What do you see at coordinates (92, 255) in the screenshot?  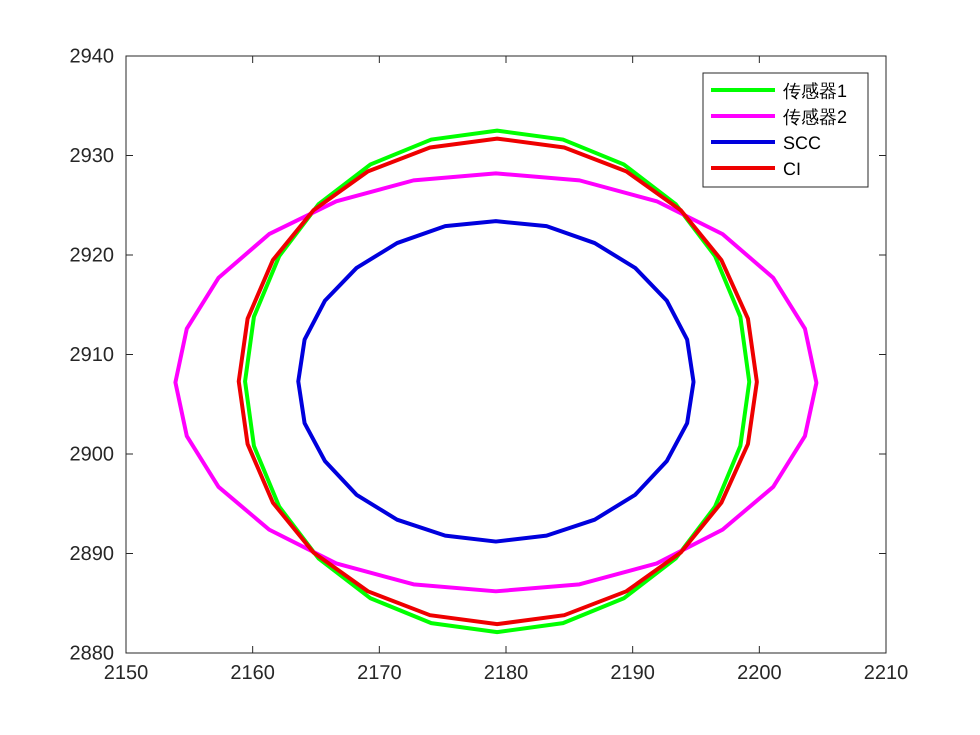 I see `y-tick-label: 2920` at bounding box center [92, 255].